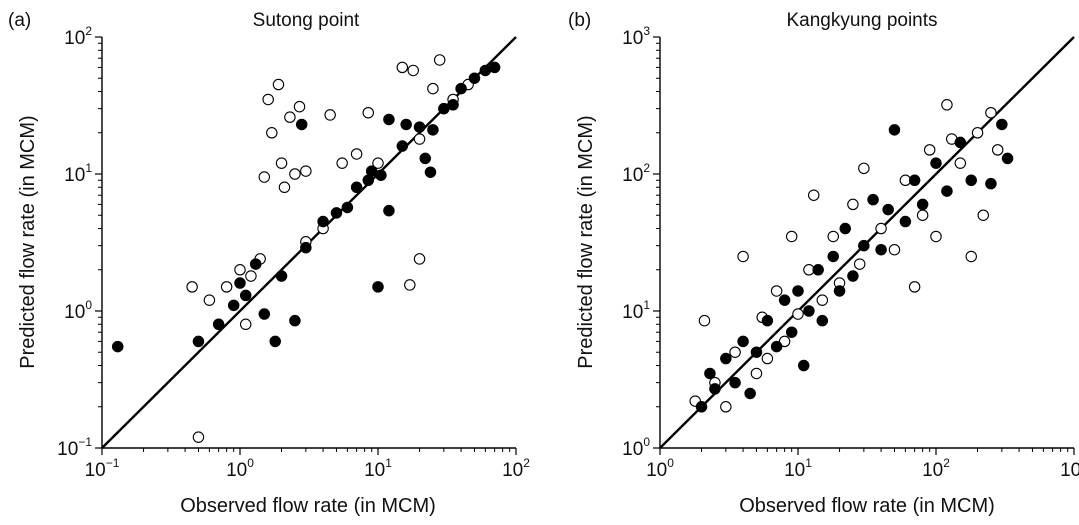 The height and width of the screenshot is (525, 1079). I want to click on x-tick-label: 10², so click(516, 468).